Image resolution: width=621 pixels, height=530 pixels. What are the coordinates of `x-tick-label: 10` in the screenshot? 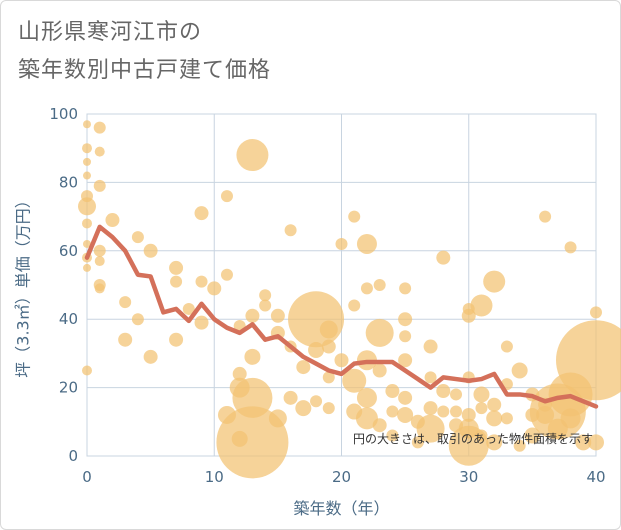 It's located at (214, 477).